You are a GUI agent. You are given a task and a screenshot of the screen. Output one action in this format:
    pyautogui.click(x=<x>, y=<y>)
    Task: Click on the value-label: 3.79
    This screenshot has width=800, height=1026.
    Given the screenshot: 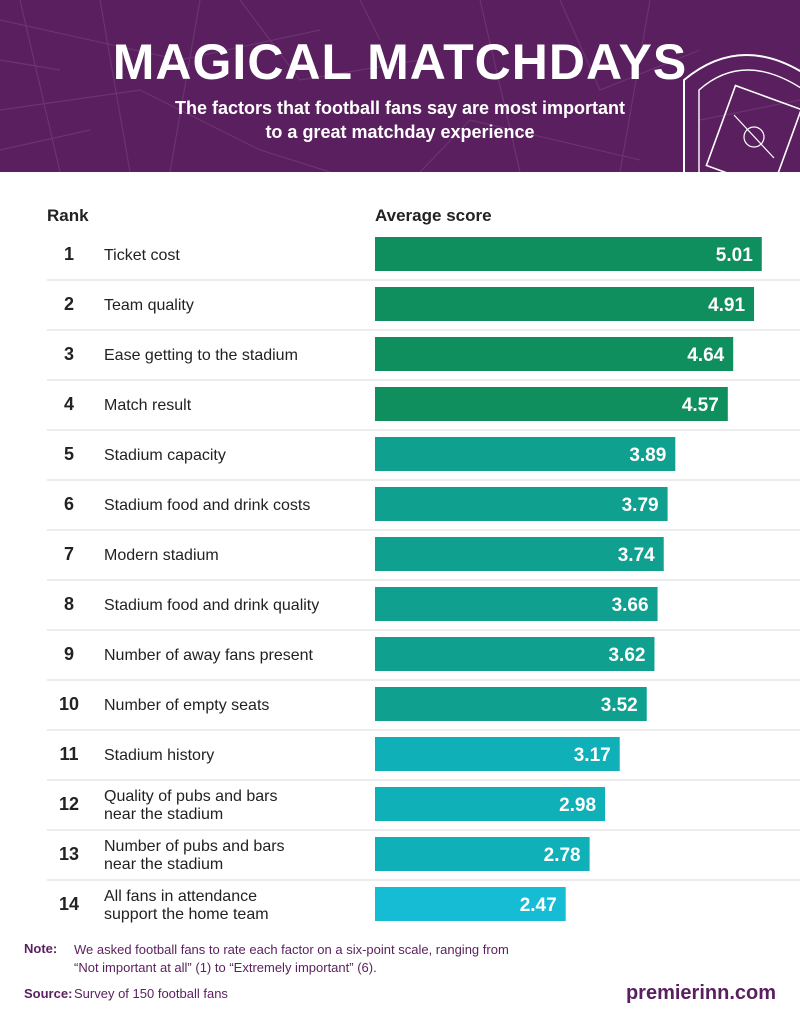 What is the action you would take?
    pyautogui.click(x=640, y=505)
    